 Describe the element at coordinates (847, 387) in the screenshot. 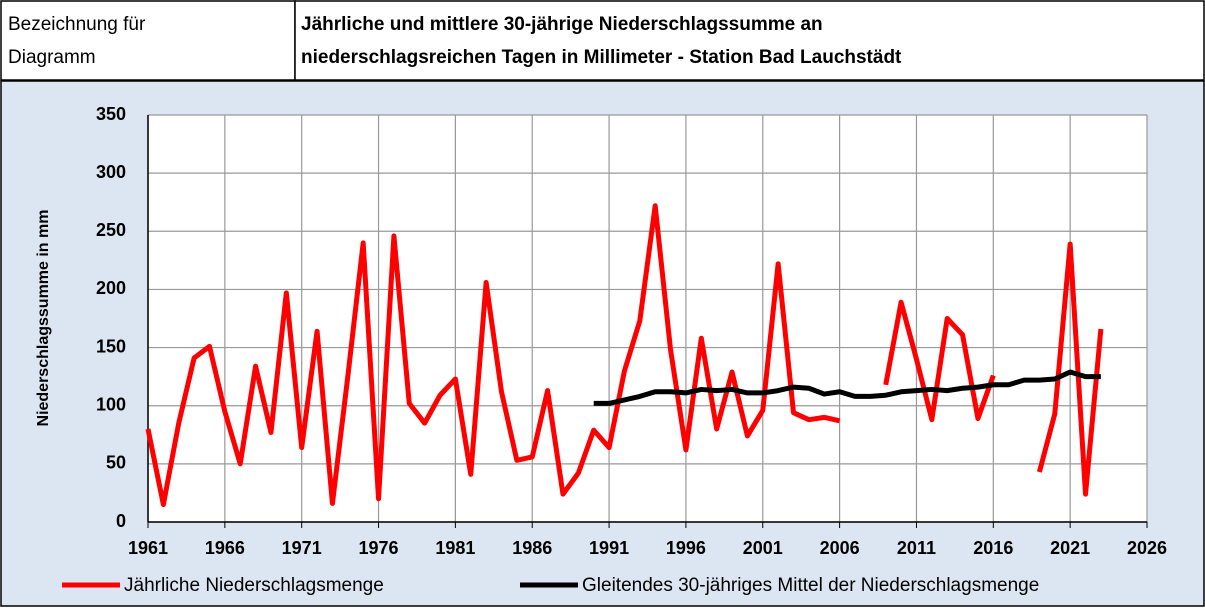

I see `series-line` at that location.